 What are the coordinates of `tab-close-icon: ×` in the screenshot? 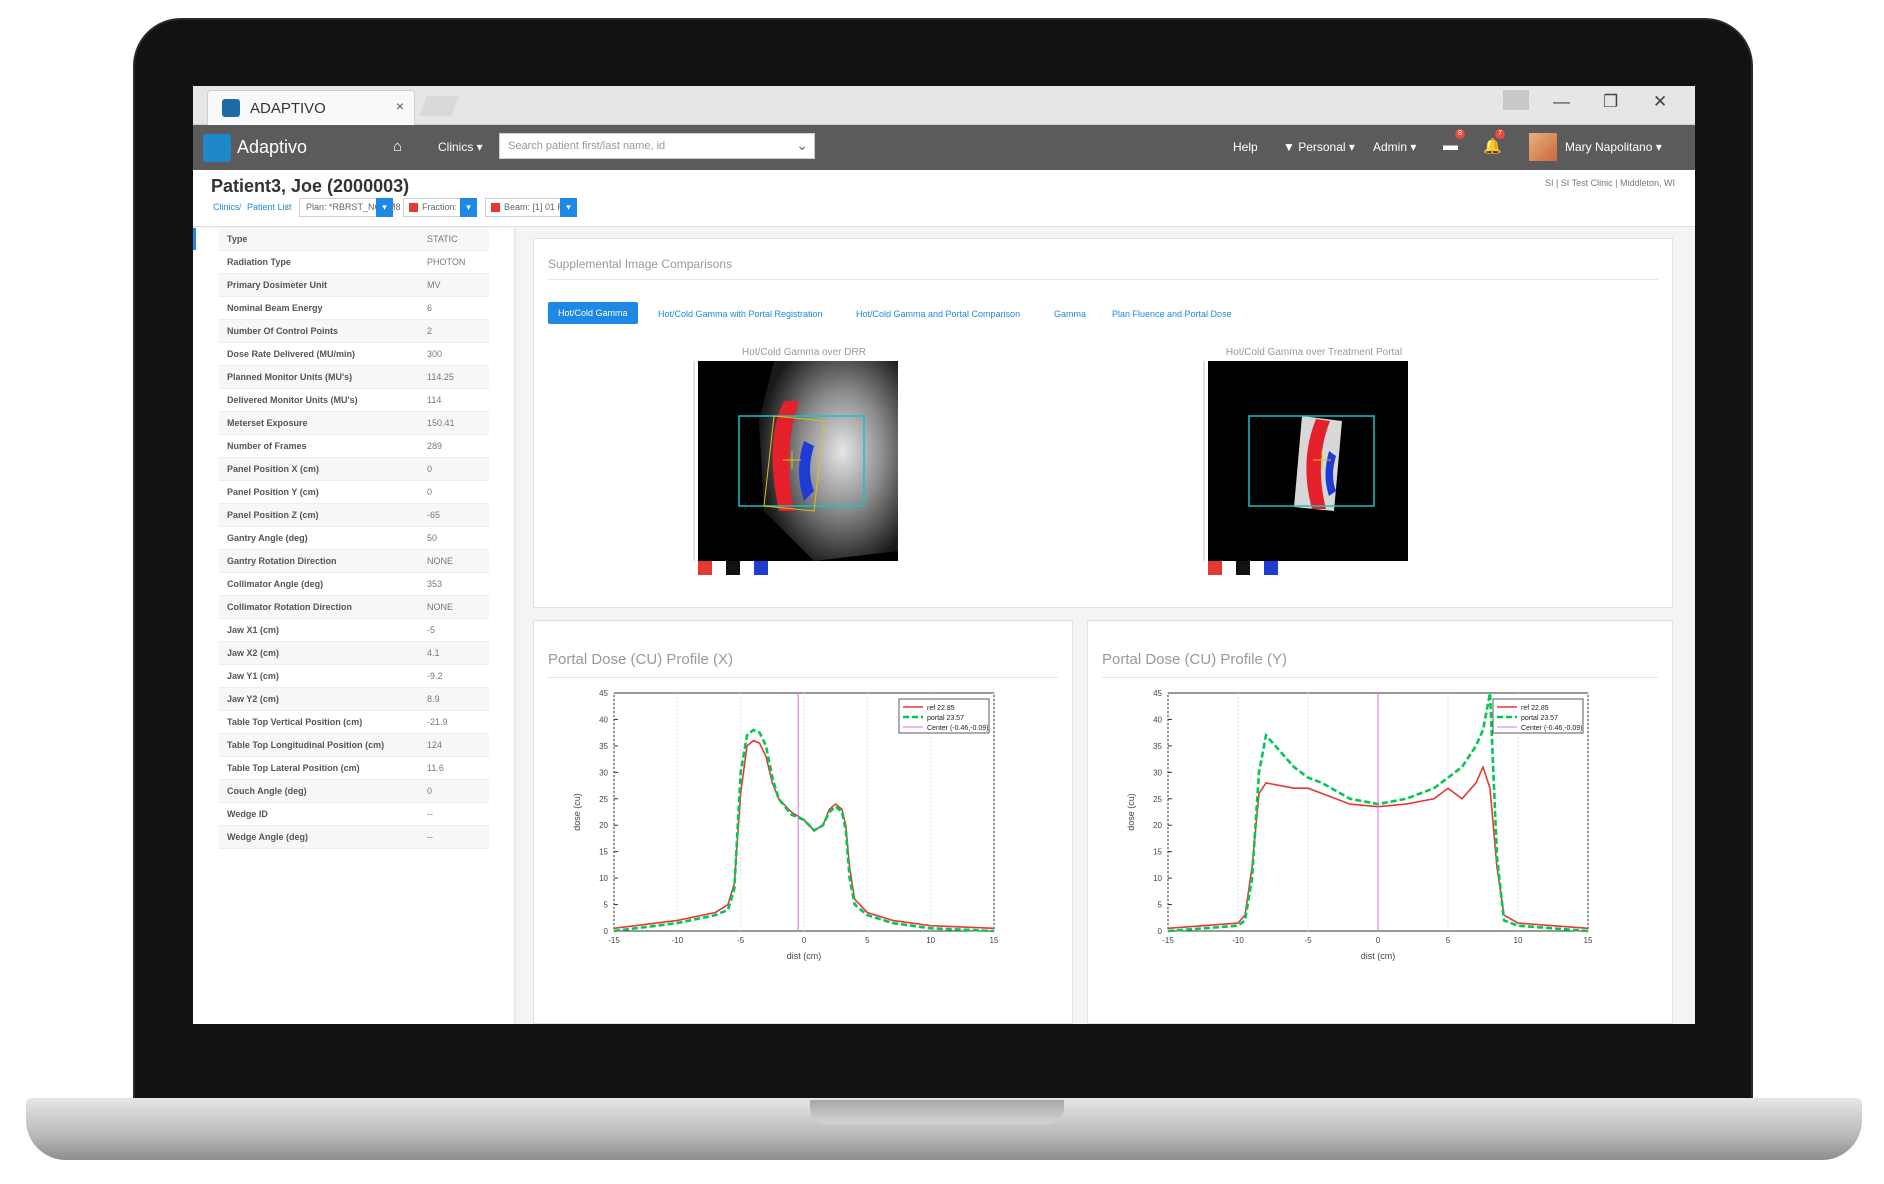 It's located at (399, 106).